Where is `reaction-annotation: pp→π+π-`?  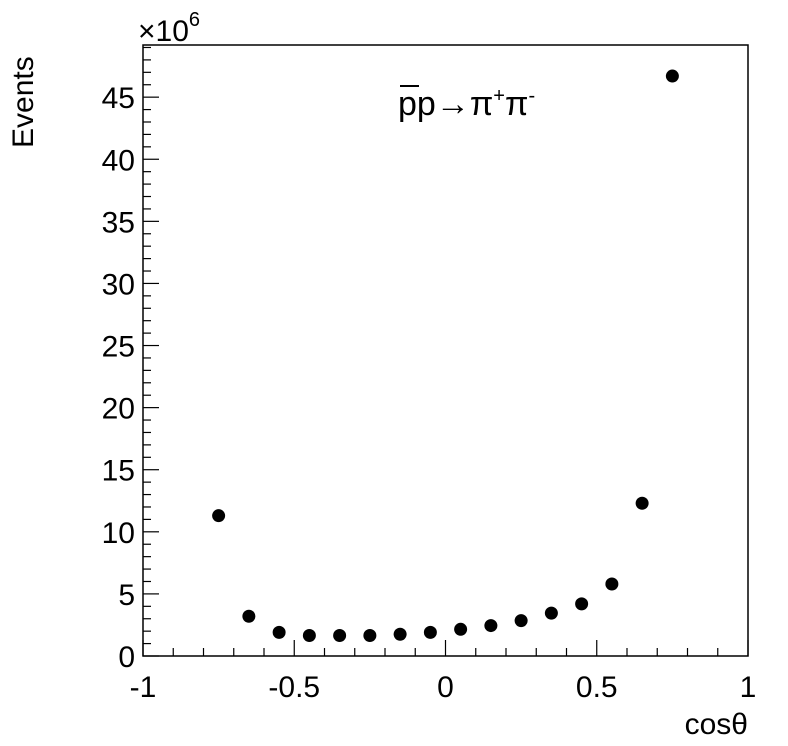 reaction-annotation: pp→π+π- is located at coordinates (466, 104).